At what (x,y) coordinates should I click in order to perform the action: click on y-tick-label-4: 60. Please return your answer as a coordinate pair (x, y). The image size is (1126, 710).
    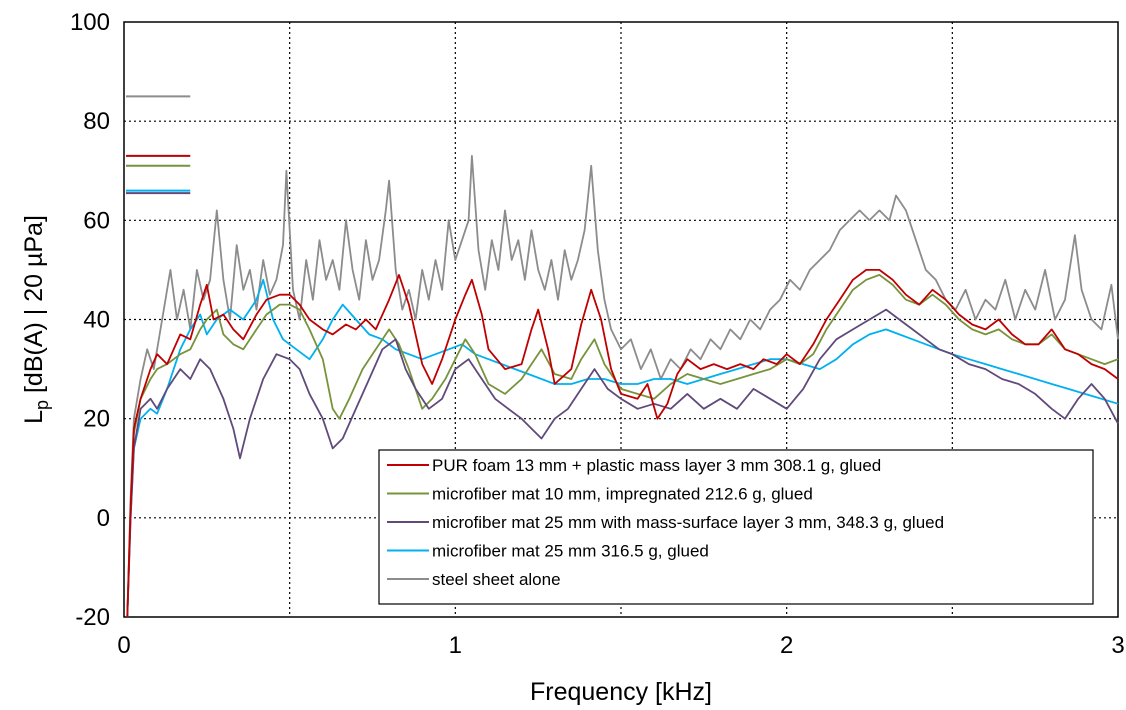
    Looking at the image, I should click on (96, 220).